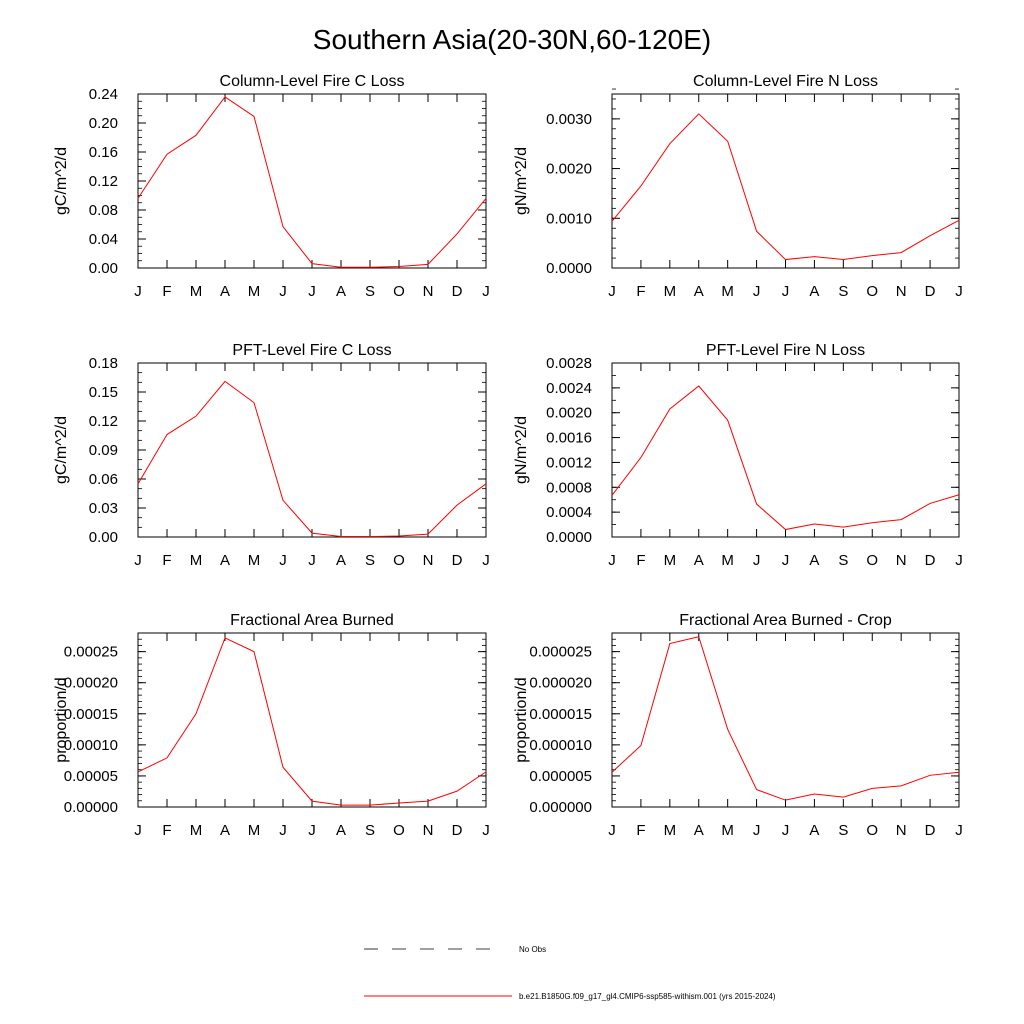 Image resolution: width=1024 pixels, height=1024 pixels. Describe the element at coordinates (103, 363) in the screenshot. I see `y-tick-label: 0.18` at that location.